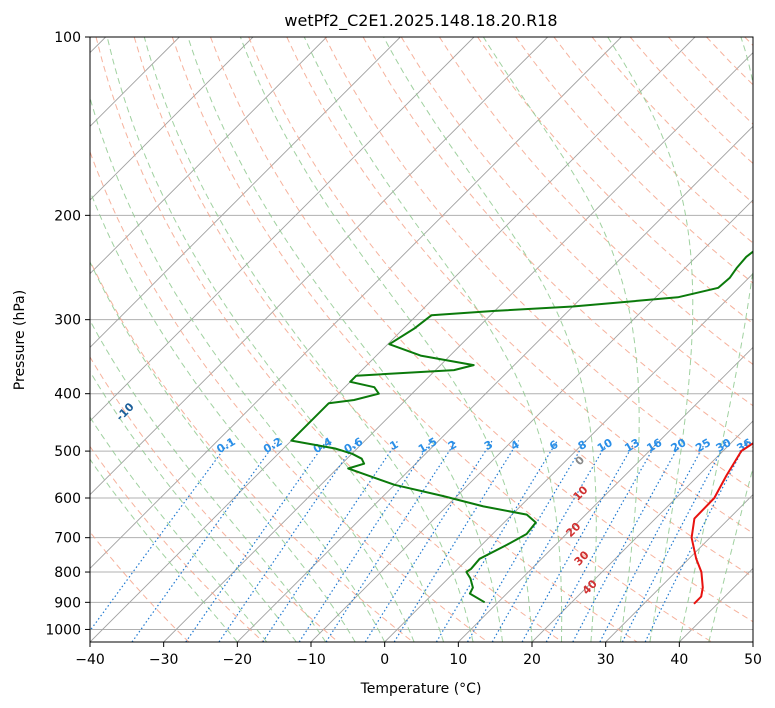  I want to click on y-axis-ticks: 100 200 300 400 500 600 700 800 900 1000, so click(67, 334).